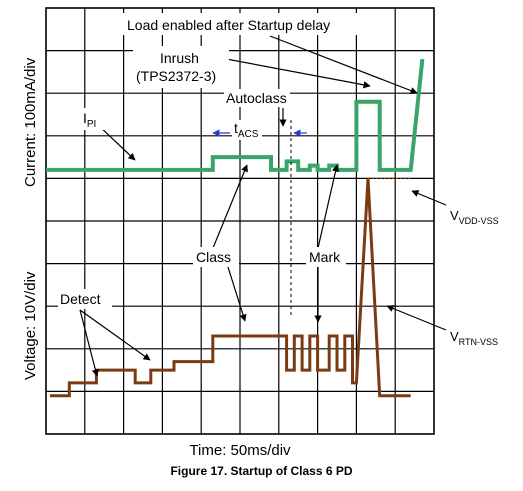 This screenshot has height=491, width=523. What do you see at coordinates (474, 217) in the screenshot?
I see `vdd-vss-label: VVDD-VSS` at bounding box center [474, 217].